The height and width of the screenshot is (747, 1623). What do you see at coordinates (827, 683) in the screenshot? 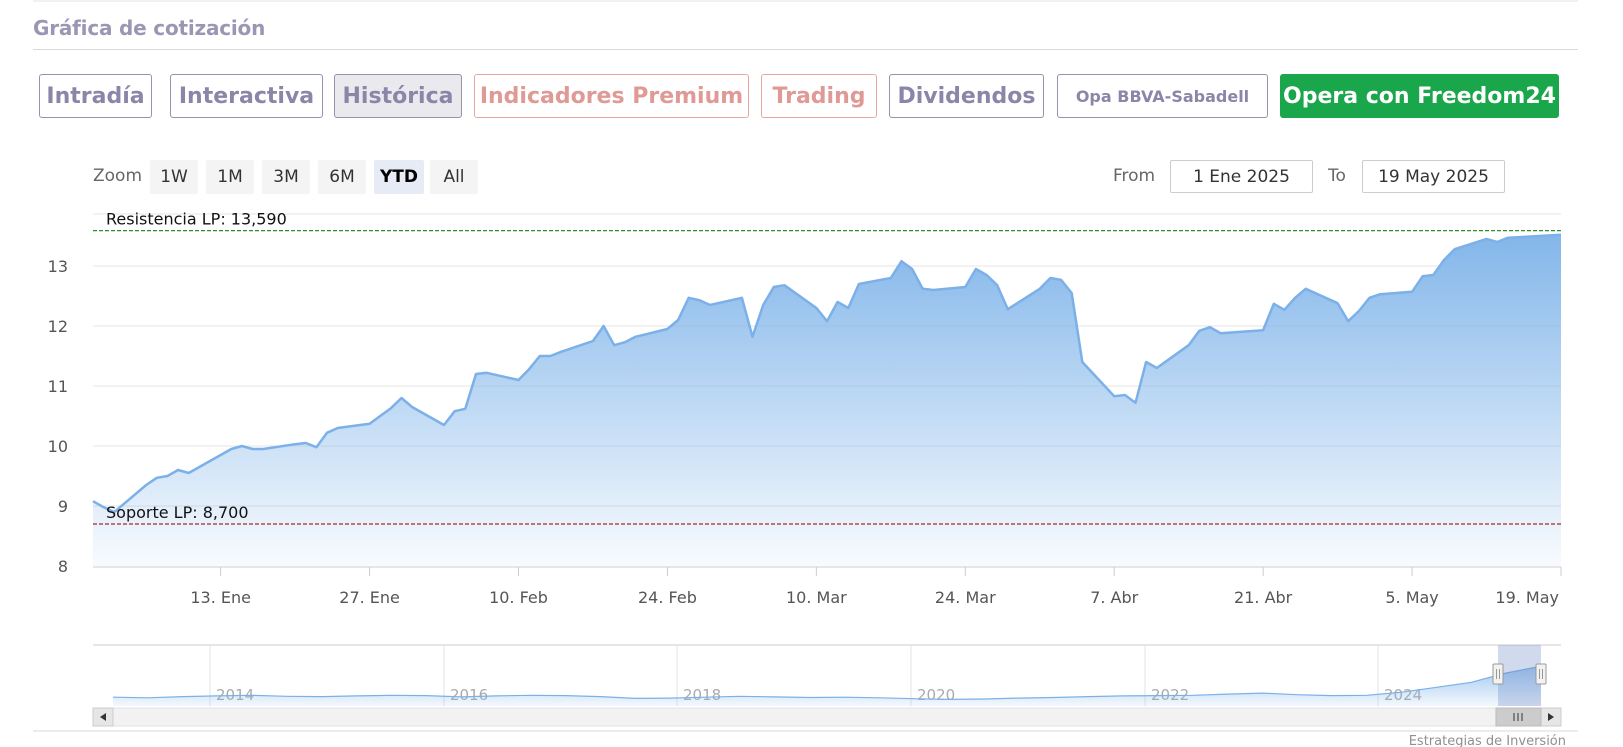
I see `navigator-line` at bounding box center [827, 683].